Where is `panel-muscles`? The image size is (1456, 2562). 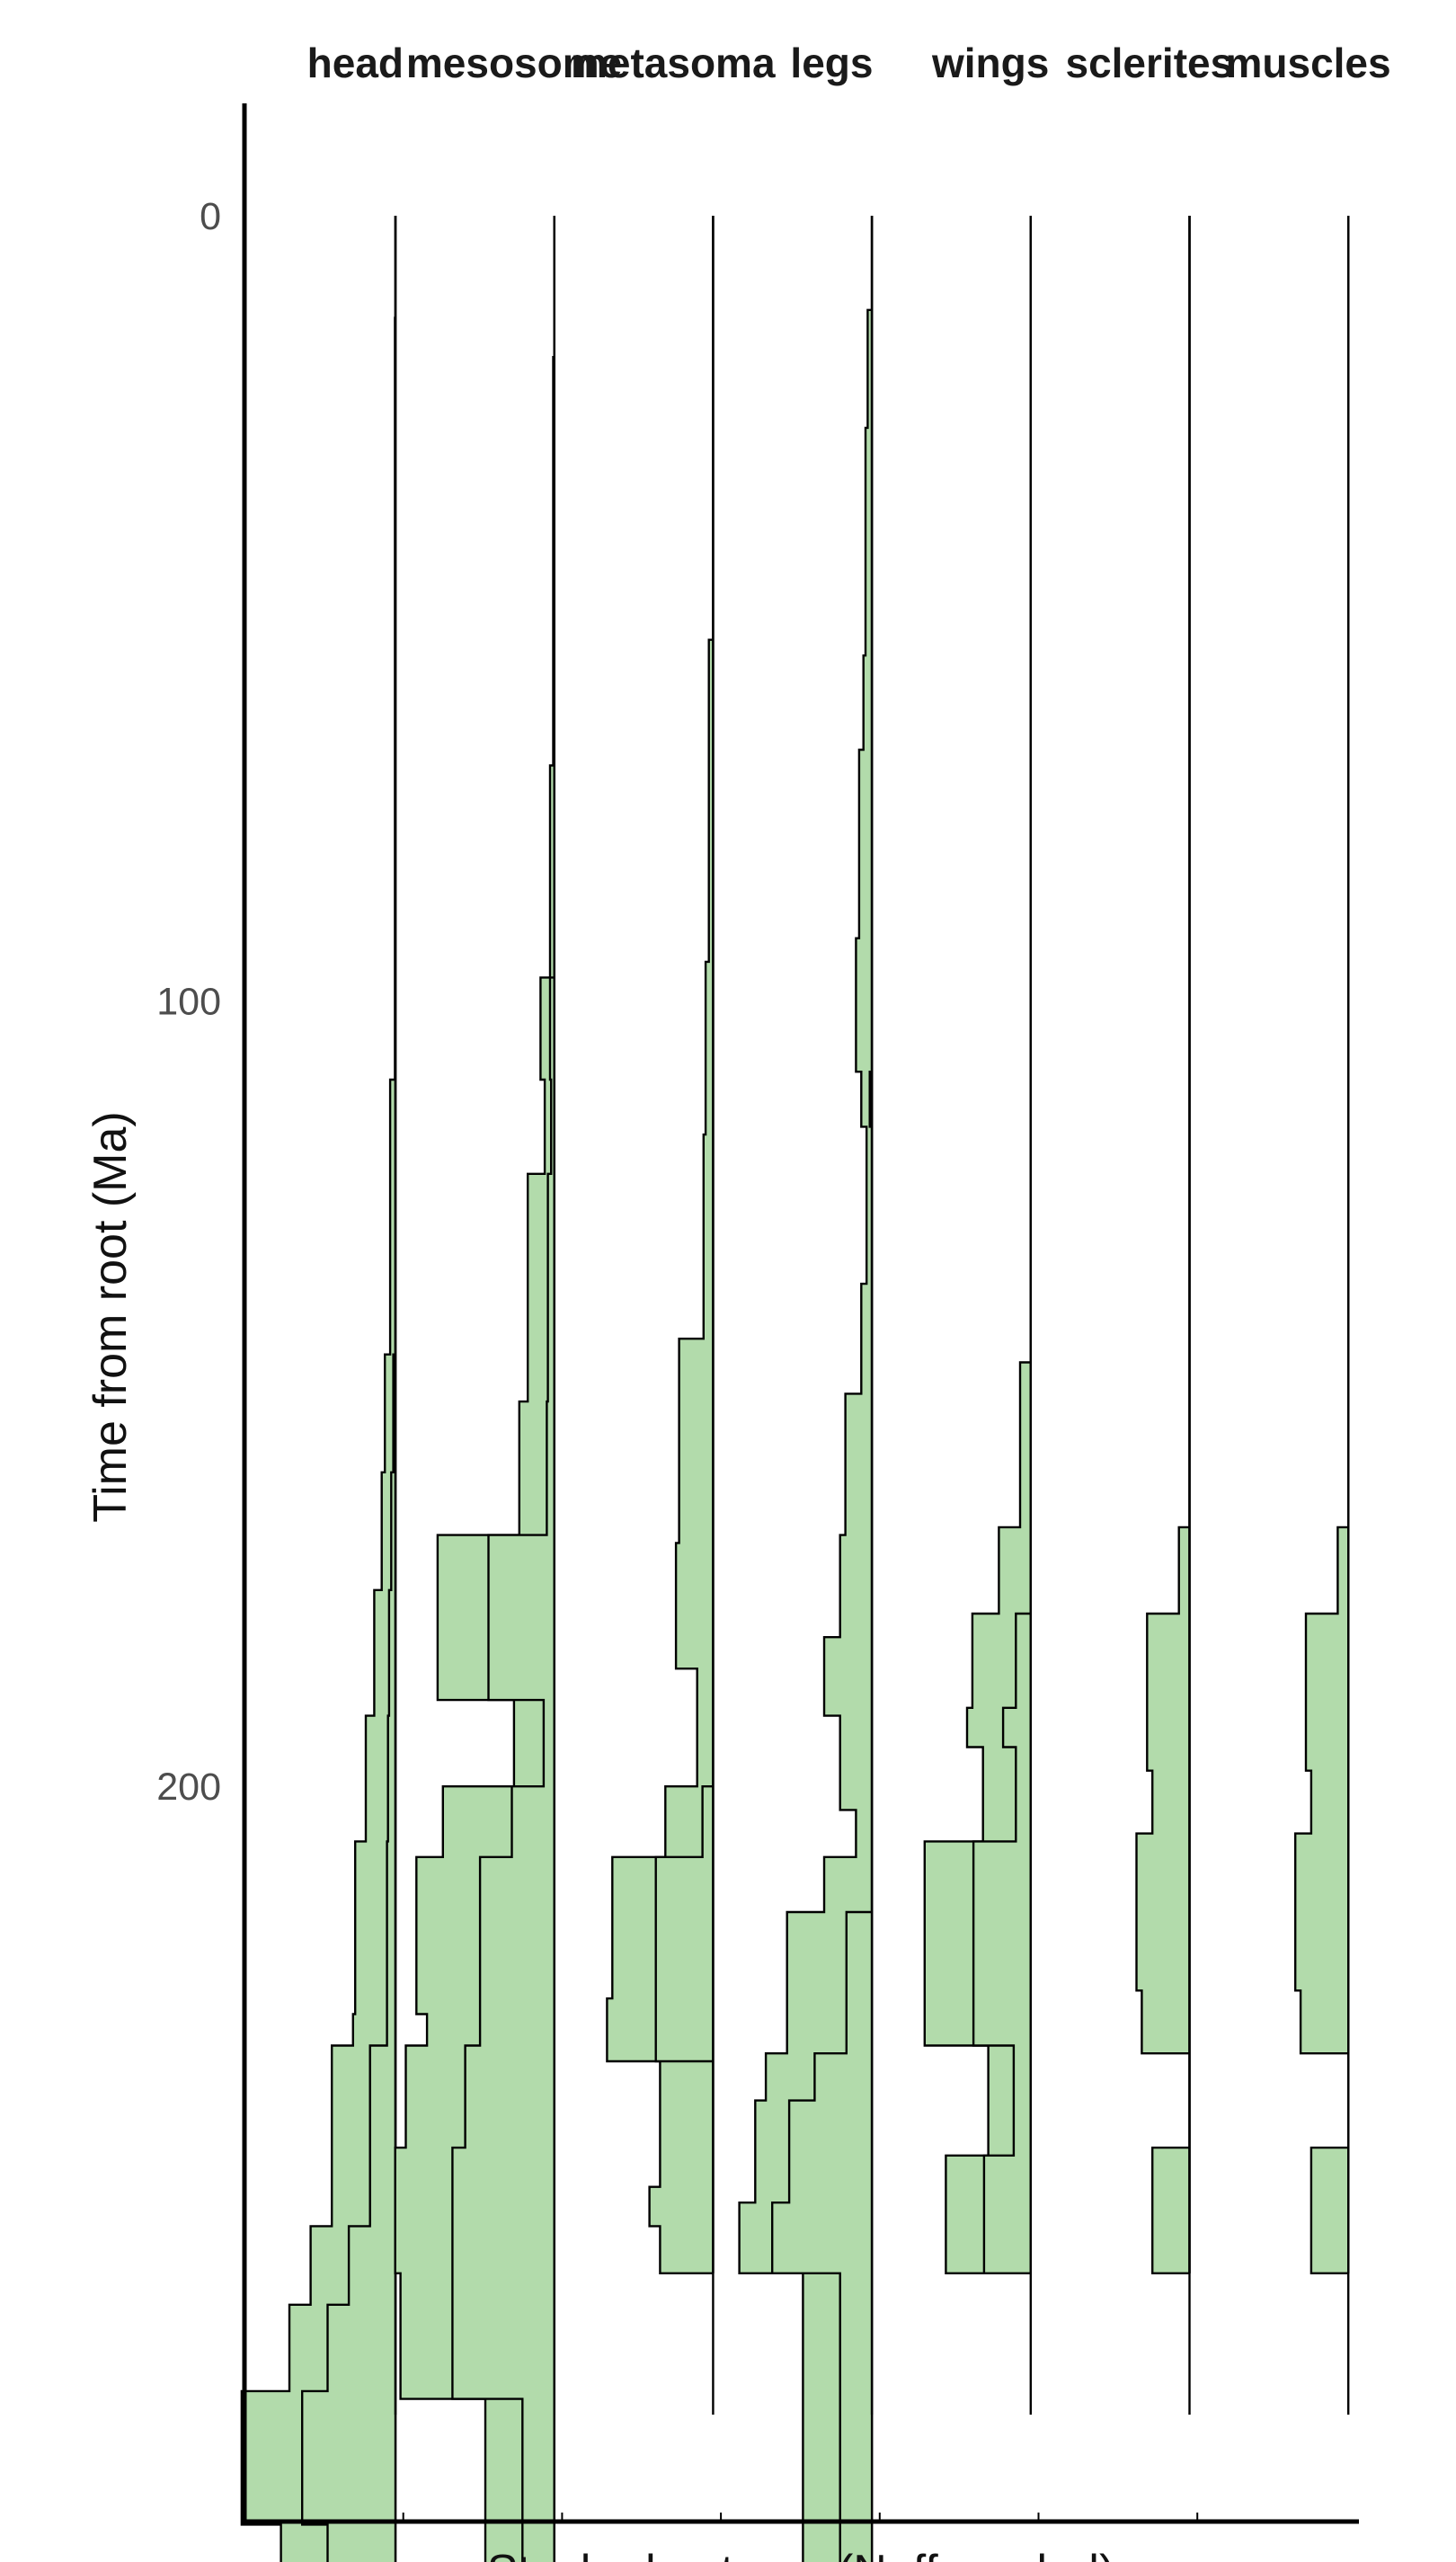 panel-muscles is located at coordinates (1322, 1315).